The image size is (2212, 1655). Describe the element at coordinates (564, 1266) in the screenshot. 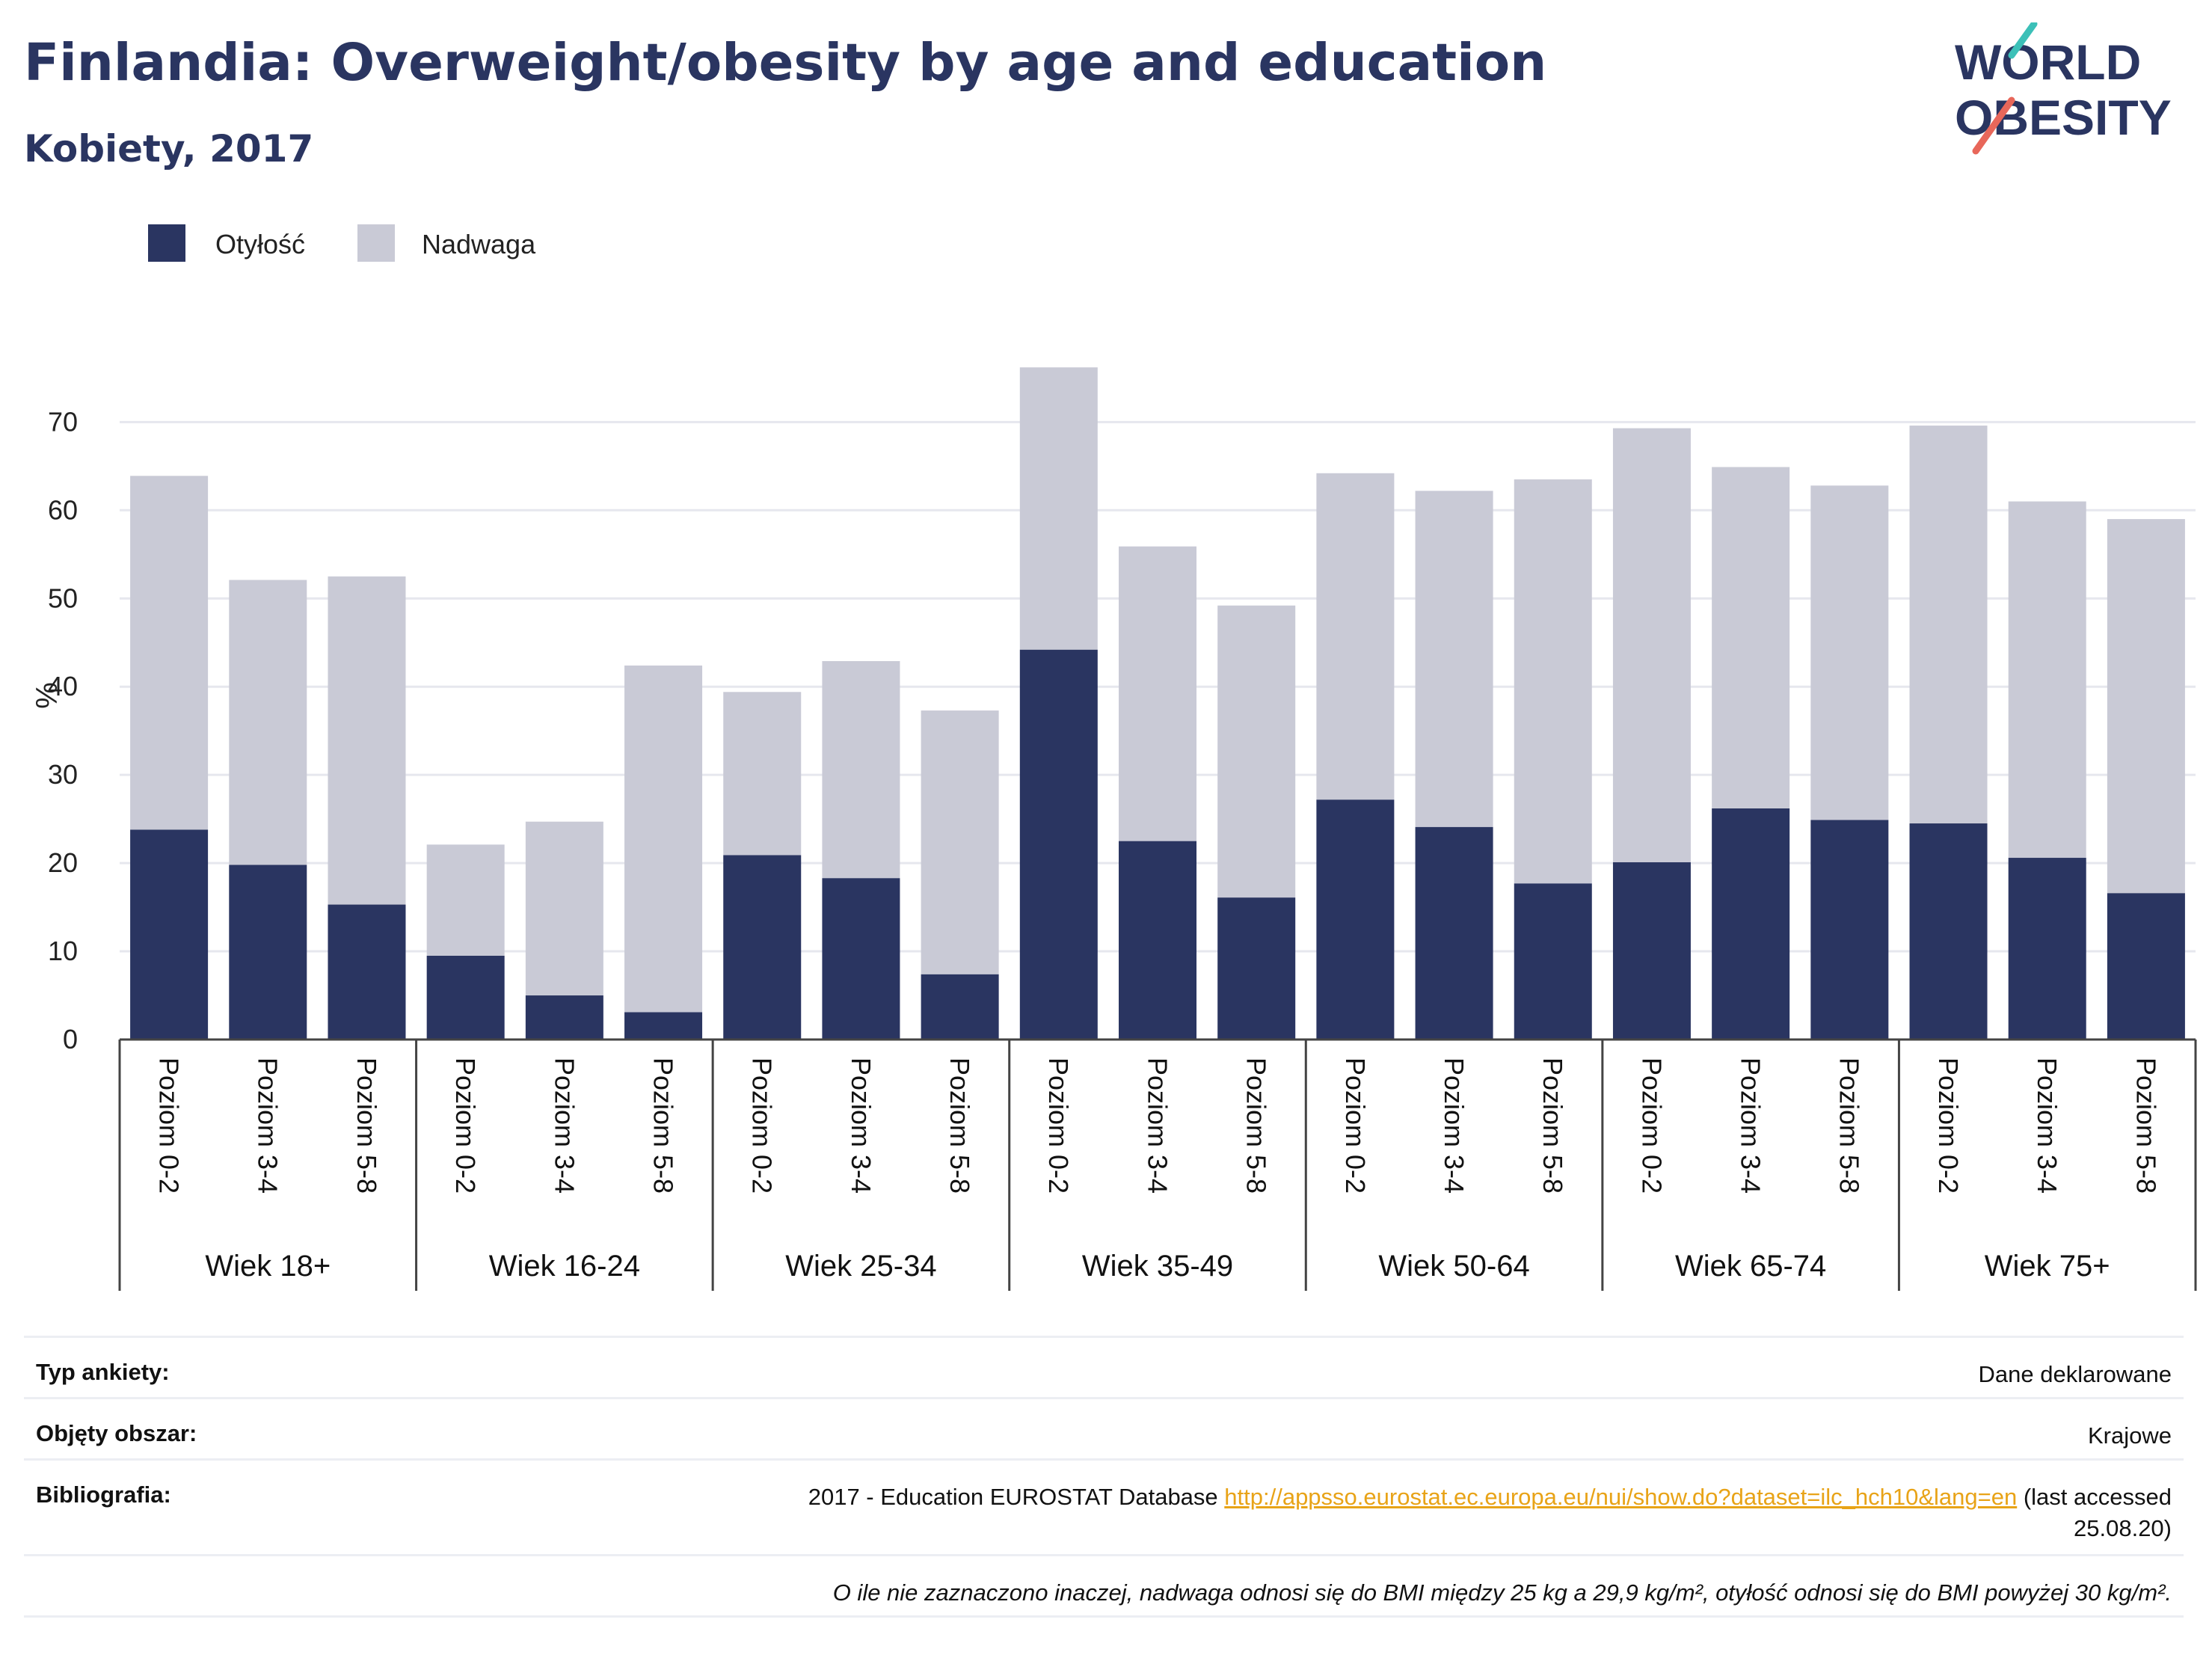

I see `x-group-label: Wiek 16-24` at that location.